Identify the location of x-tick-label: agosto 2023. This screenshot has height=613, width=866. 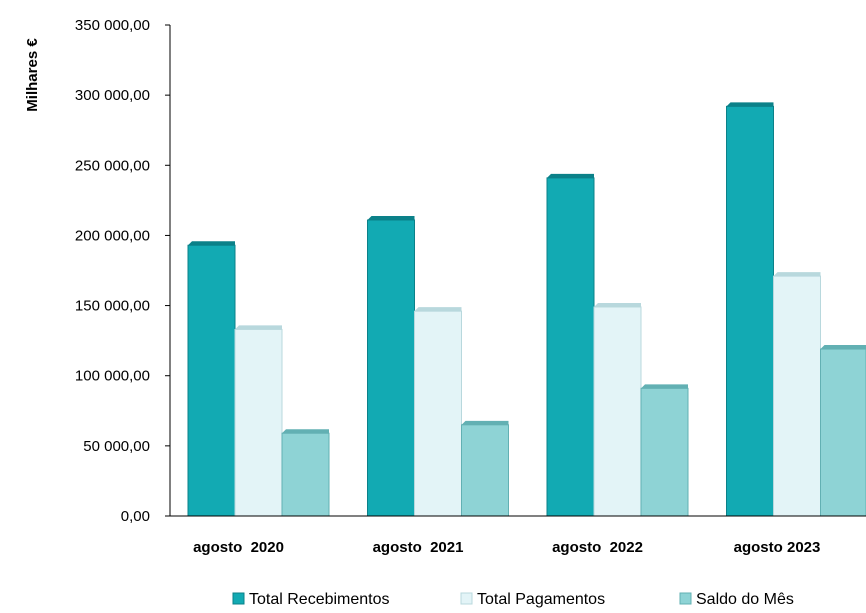
(777, 547).